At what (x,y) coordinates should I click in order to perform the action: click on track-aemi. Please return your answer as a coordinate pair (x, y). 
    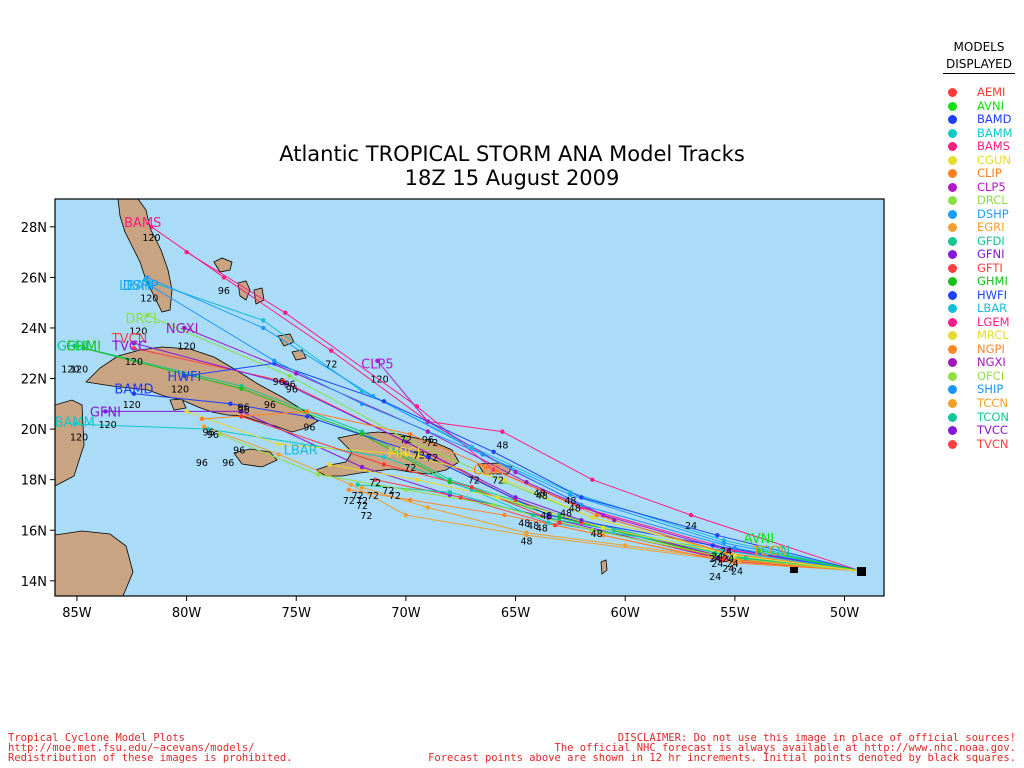
    Looking at the image, I should click on (550, 494).